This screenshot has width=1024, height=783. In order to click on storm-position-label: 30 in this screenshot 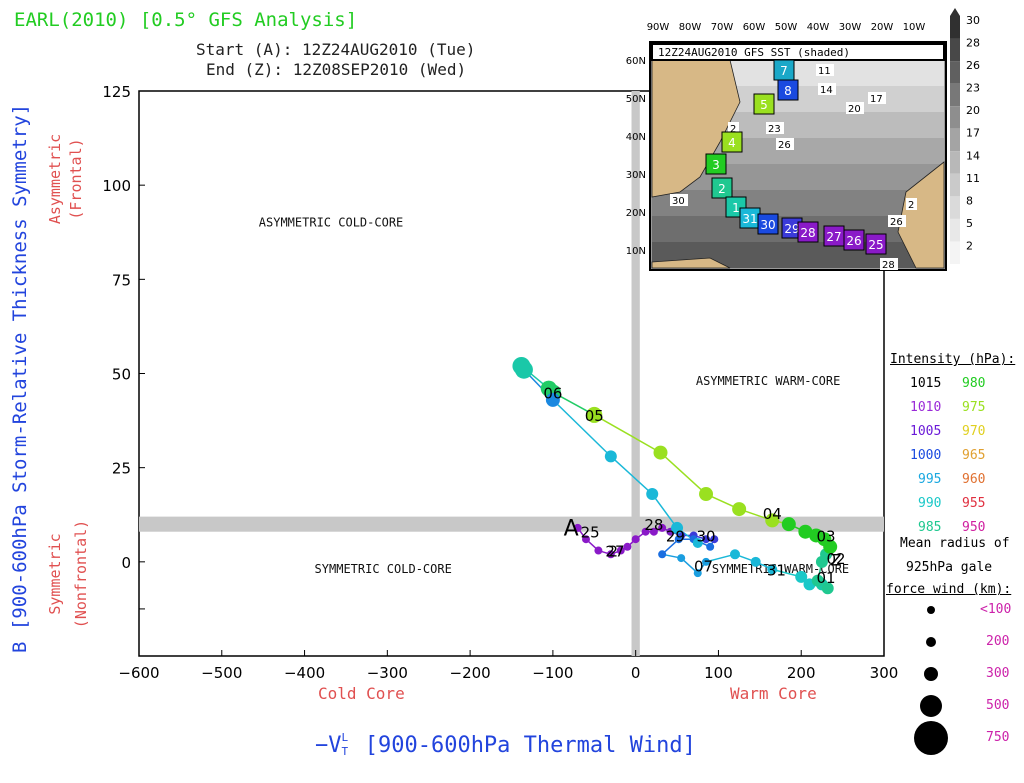, I will do `click(767, 225)`.